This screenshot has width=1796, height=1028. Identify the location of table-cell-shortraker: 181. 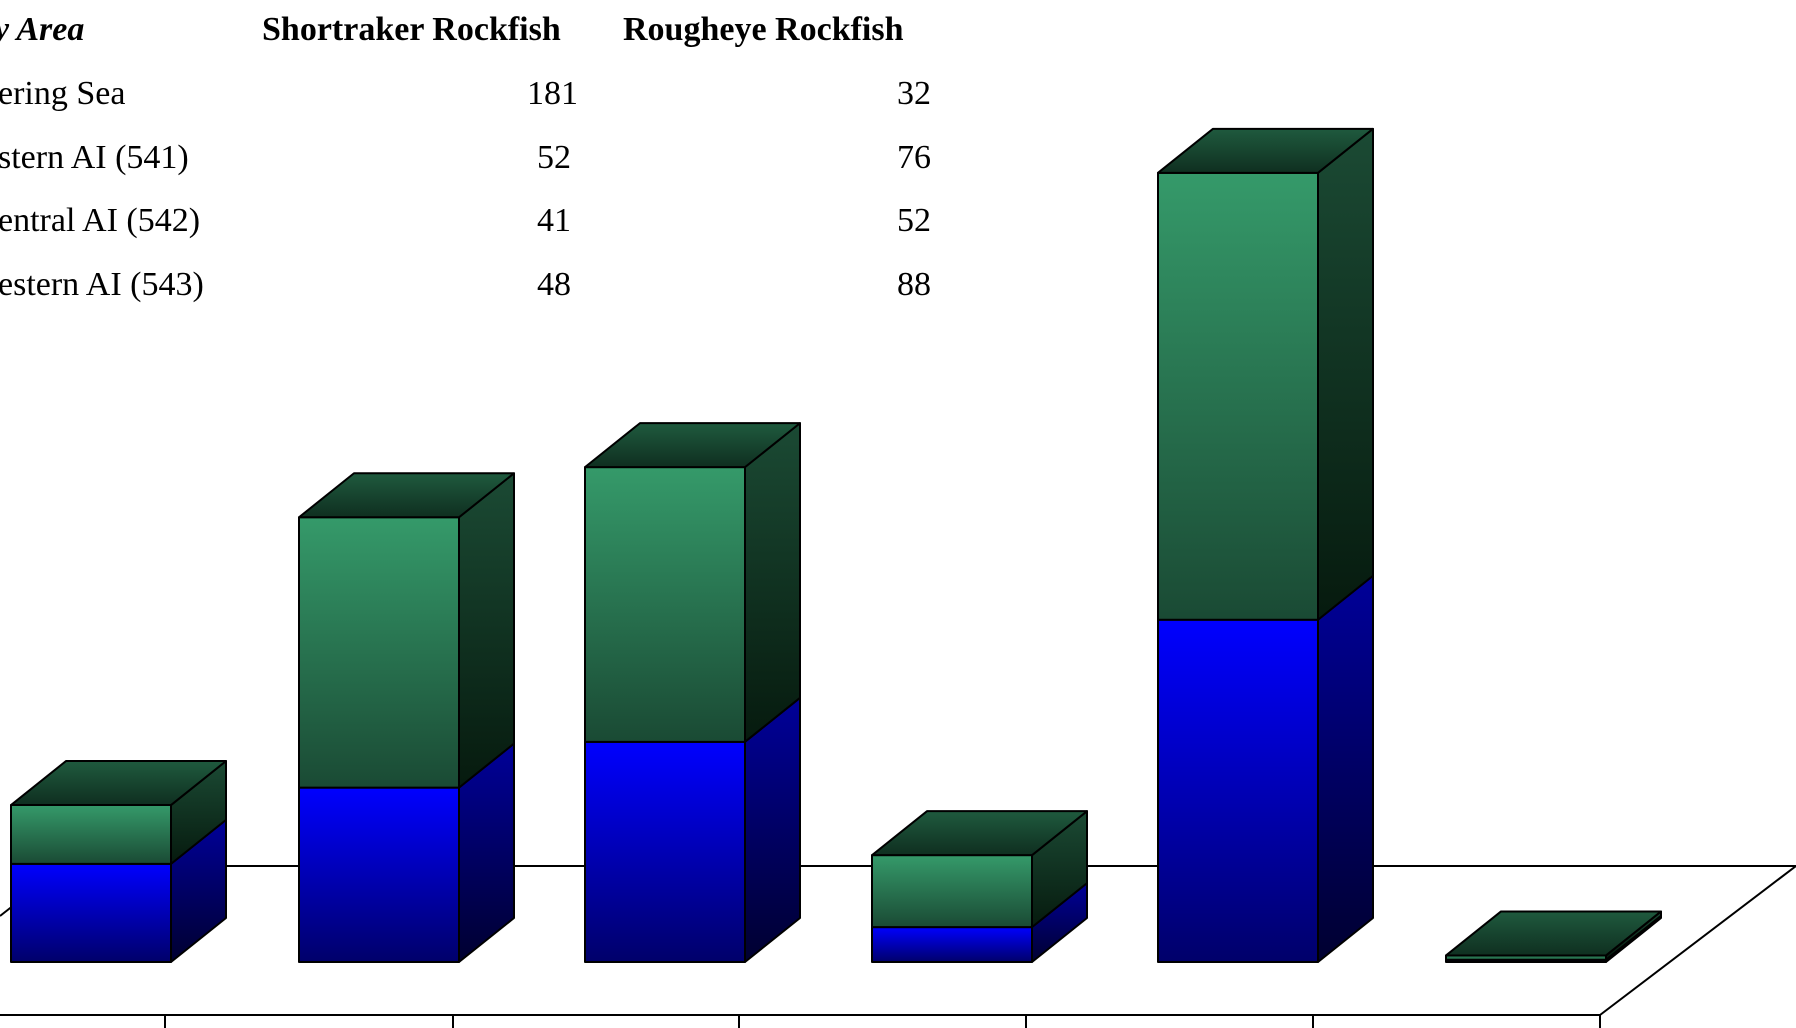
(552, 93).